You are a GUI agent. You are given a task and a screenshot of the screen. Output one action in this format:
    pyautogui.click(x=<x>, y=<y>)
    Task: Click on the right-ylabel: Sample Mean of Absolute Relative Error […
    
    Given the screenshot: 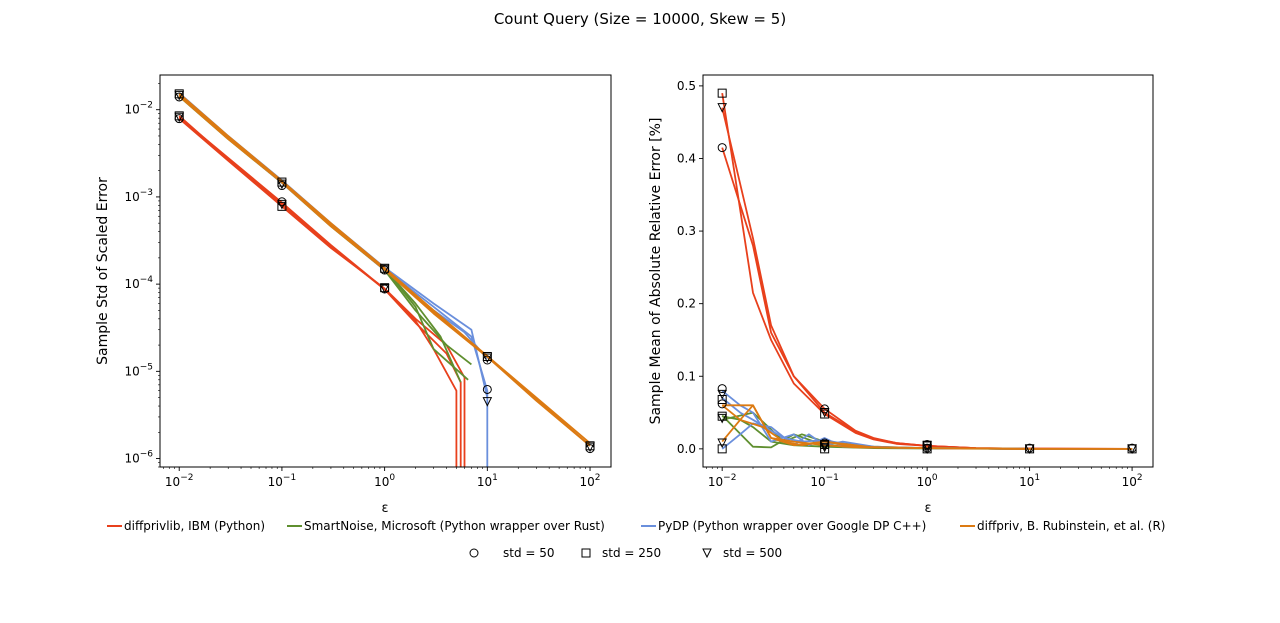 What is the action you would take?
    pyautogui.click(x=656, y=271)
    